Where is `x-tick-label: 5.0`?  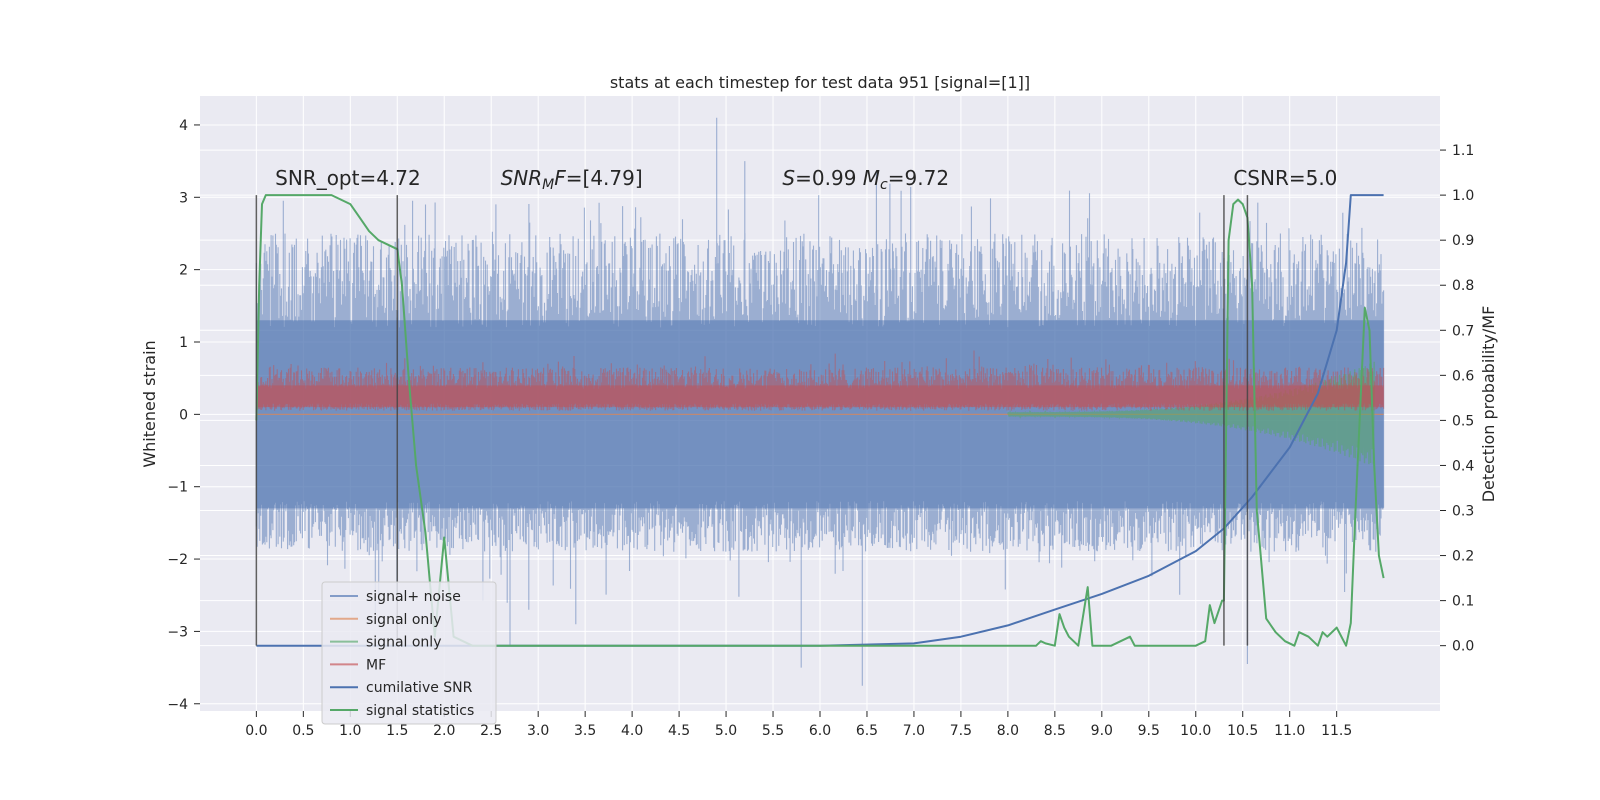 x-tick-label: 5.0 is located at coordinates (726, 731).